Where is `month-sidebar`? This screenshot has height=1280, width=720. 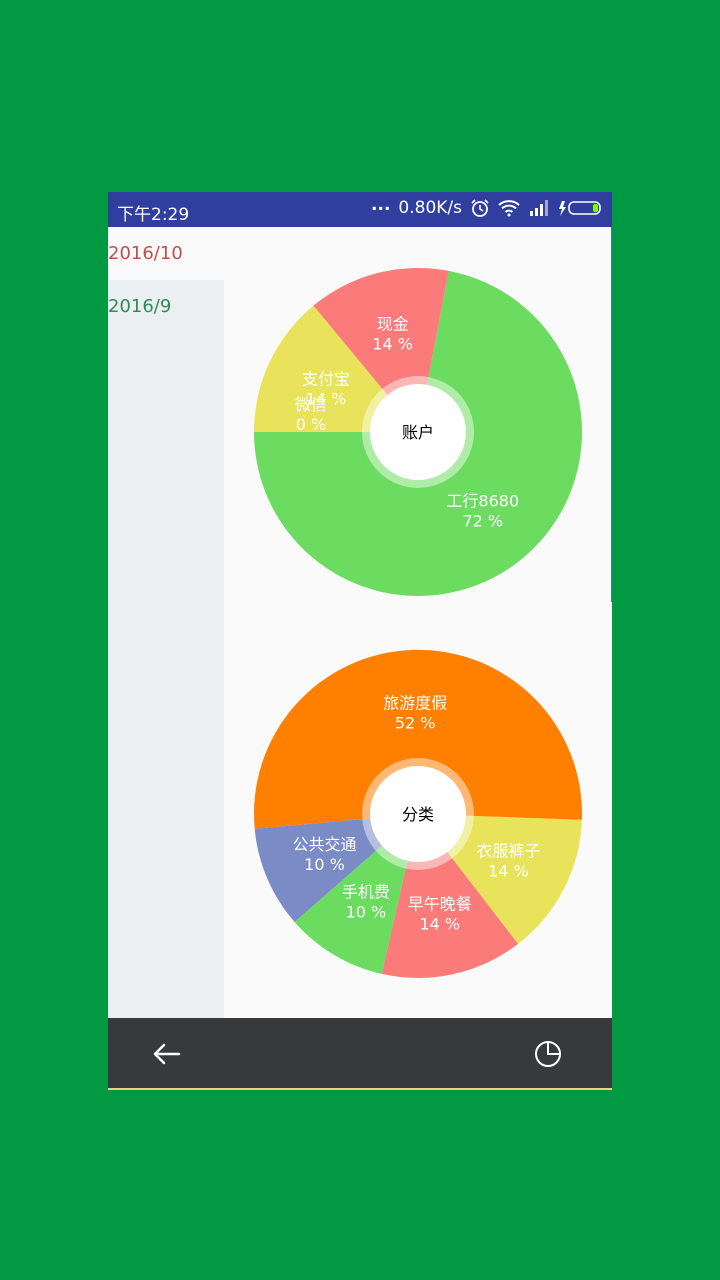
month-sidebar is located at coordinates (166, 649).